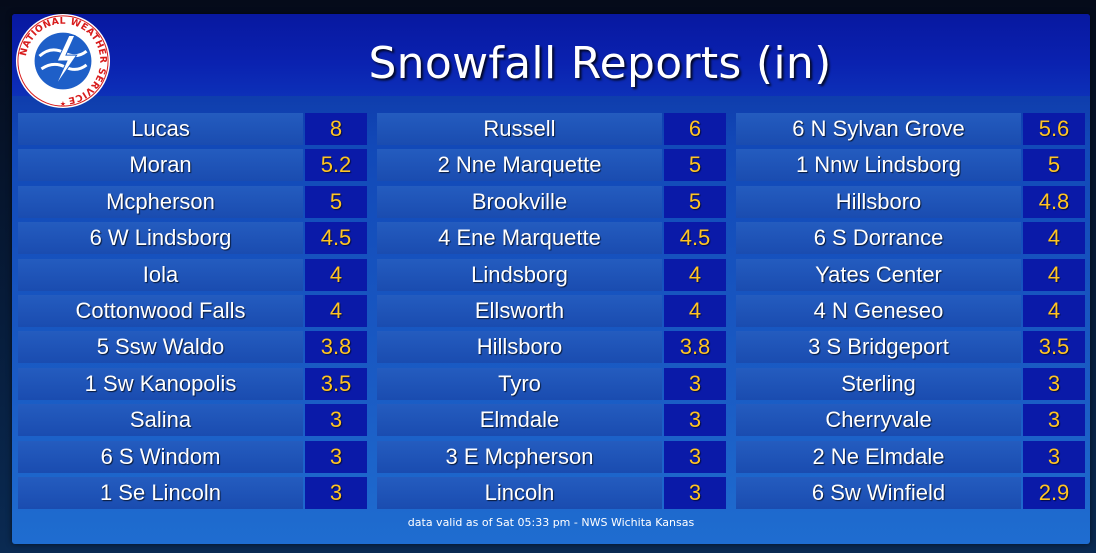 The width and height of the screenshot is (1096, 553). What do you see at coordinates (878, 275) in the screenshot?
I see `location-name: Yates Center` at bounding box center [878, 275].